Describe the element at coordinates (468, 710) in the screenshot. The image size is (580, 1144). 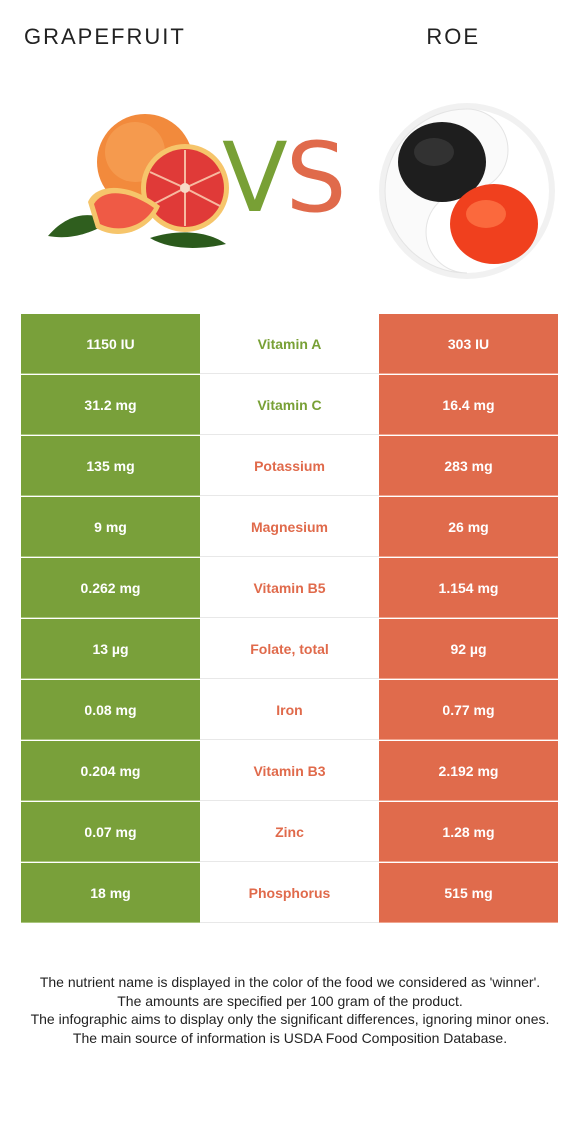
I see `roe-value: 0.77 mg` at that location.